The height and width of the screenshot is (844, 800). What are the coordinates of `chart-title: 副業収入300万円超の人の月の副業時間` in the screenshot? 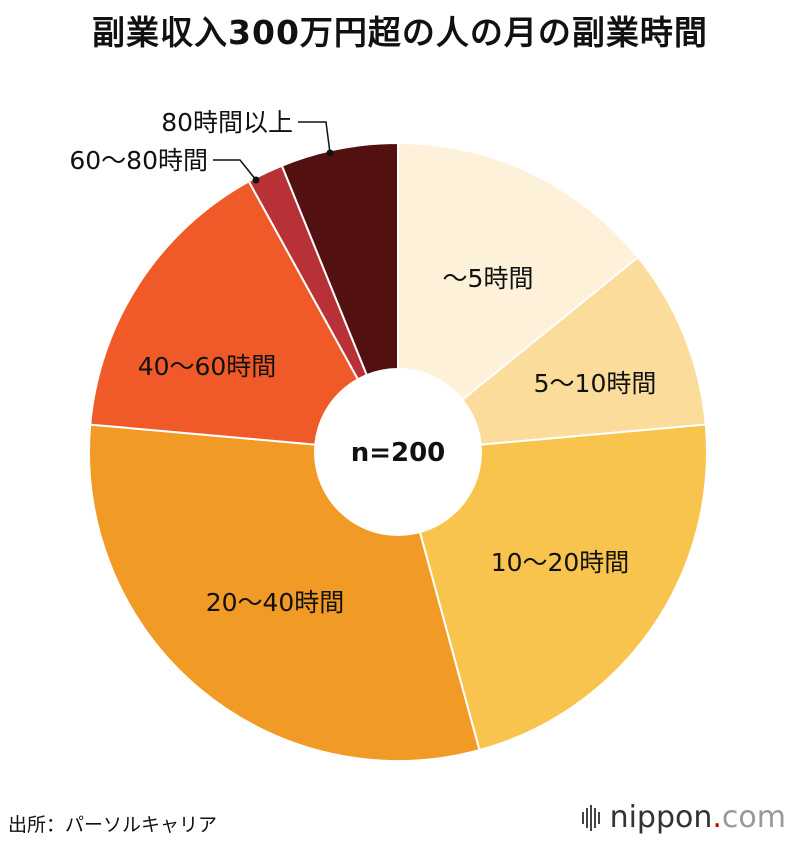 It's located at (400, 32).